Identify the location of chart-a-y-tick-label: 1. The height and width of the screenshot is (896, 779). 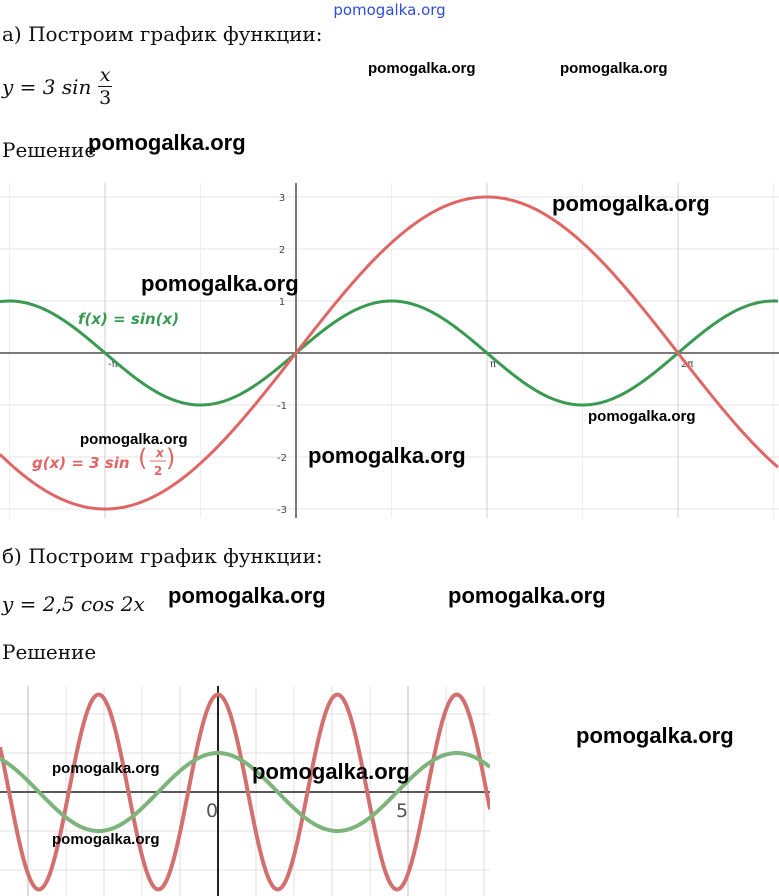
(282, 302).